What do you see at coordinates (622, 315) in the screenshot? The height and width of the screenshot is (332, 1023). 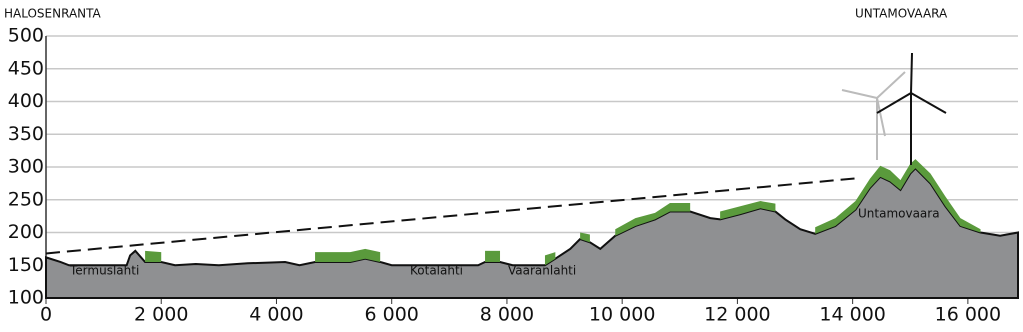 I see `x-tick-label: 10 000` at bounding box center [622, 315].